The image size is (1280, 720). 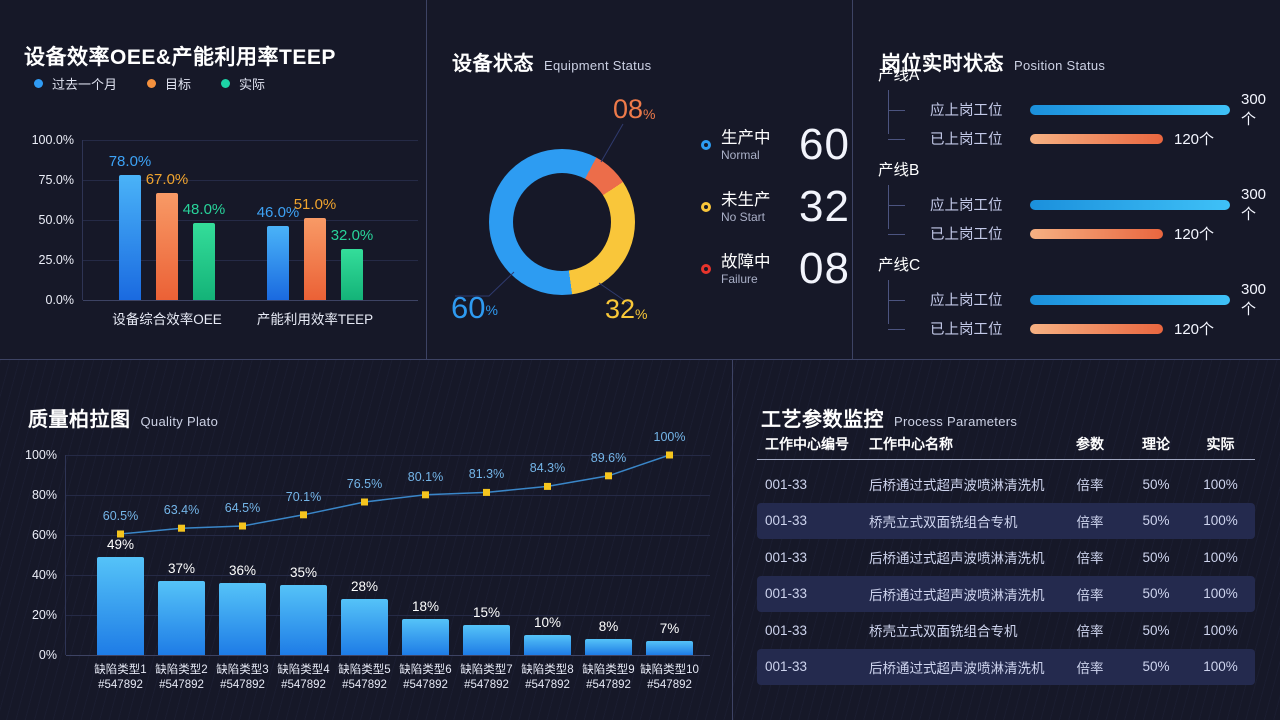 What do you see at coordinates (352, 235) in the screenshot?
I see `bar-value-label: 32.0%` at bounding box center [352, 235].